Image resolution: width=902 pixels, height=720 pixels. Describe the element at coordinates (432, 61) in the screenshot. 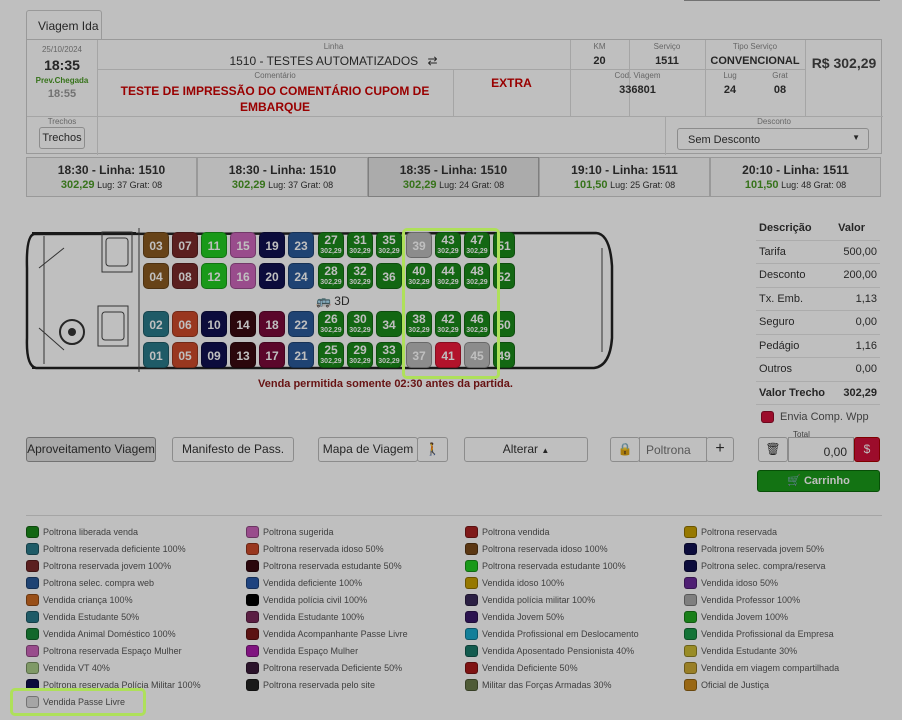

I see `swap-icon: ⇄` at that location.